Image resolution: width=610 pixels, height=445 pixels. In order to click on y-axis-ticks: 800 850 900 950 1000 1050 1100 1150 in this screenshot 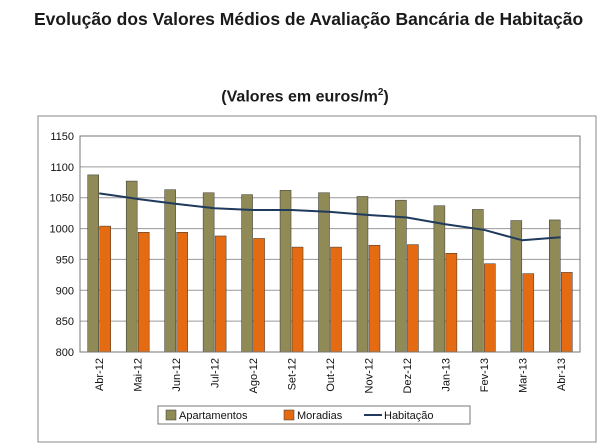, I will do `click(62, 245)`.